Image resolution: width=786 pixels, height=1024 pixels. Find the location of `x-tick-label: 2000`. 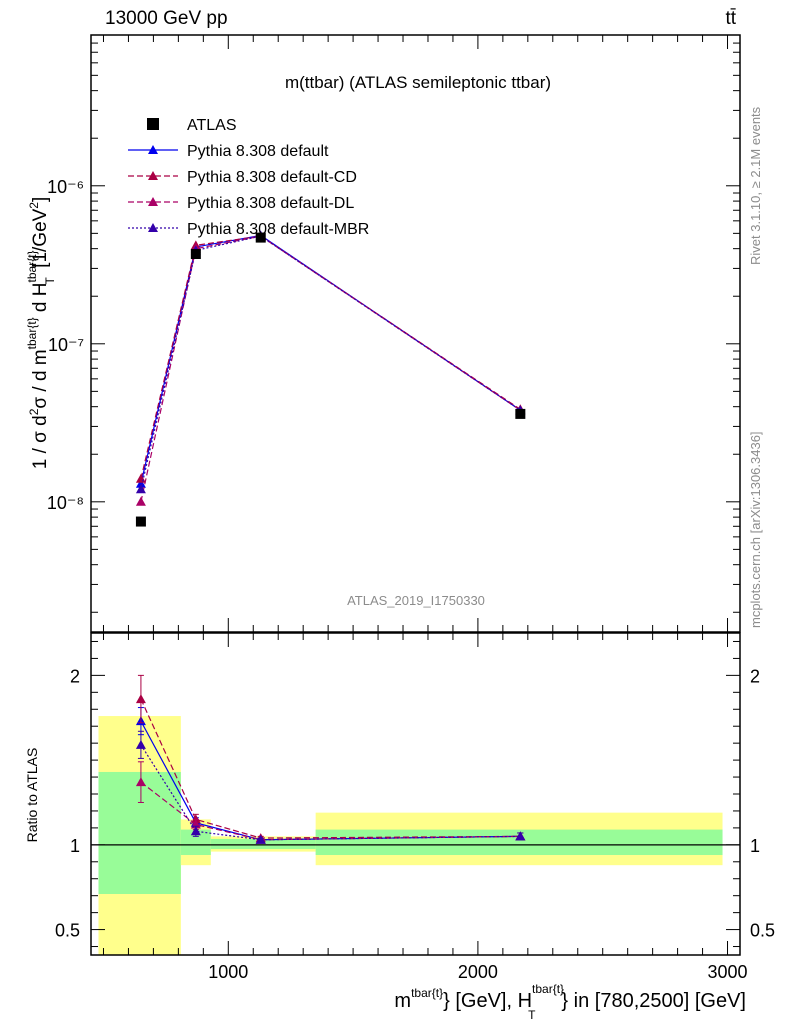

x-tick-label: 2000 is located at coordinates (478, 972).